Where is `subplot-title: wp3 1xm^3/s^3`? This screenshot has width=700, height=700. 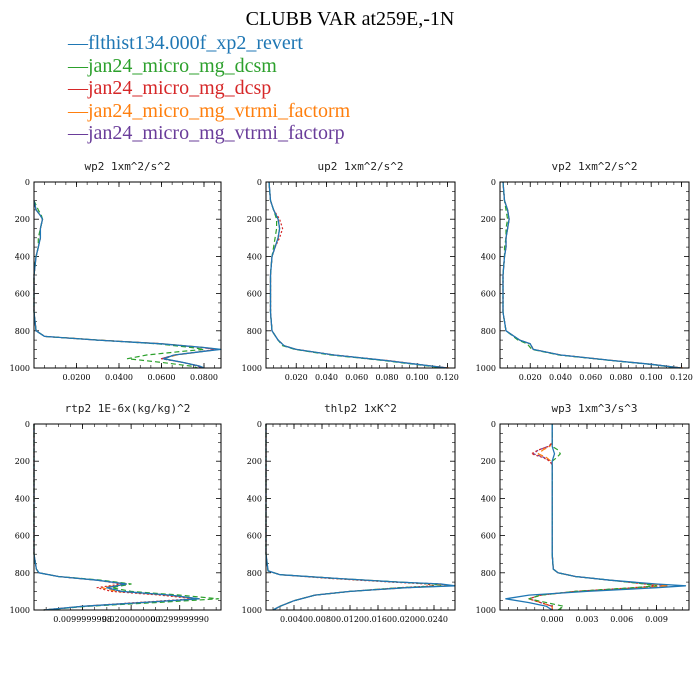 subplot-title: wp3 1xm^3/s^3 is located at coordinates (594, 408).